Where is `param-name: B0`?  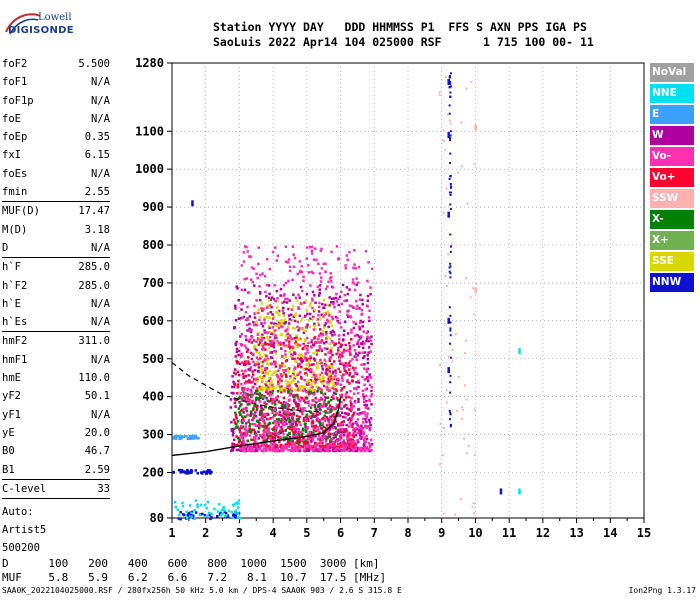 param-name: B0 is located at coordinates (8, 451).